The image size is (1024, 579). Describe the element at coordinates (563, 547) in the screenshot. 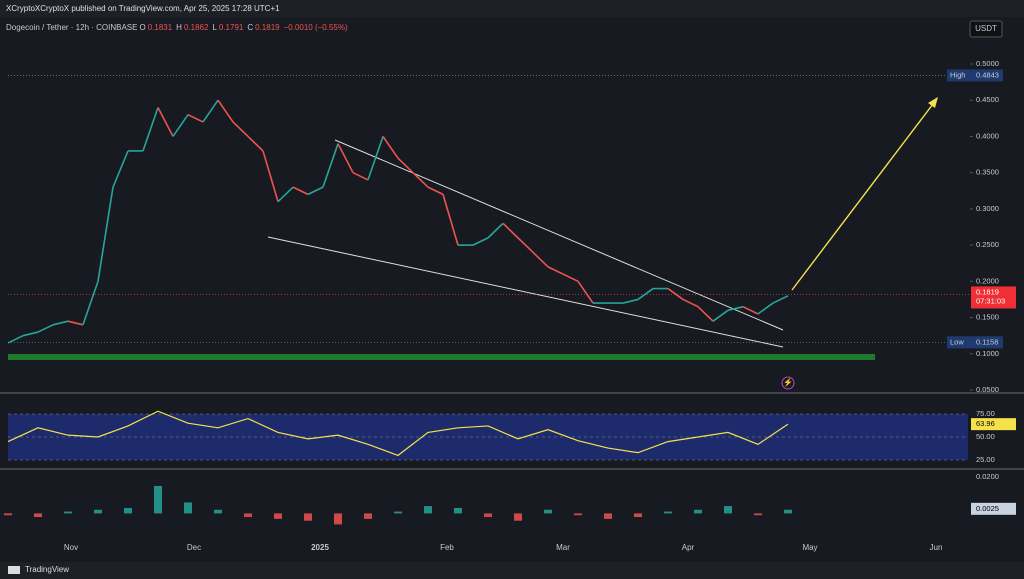

I see `time-label: Mar` at that location.